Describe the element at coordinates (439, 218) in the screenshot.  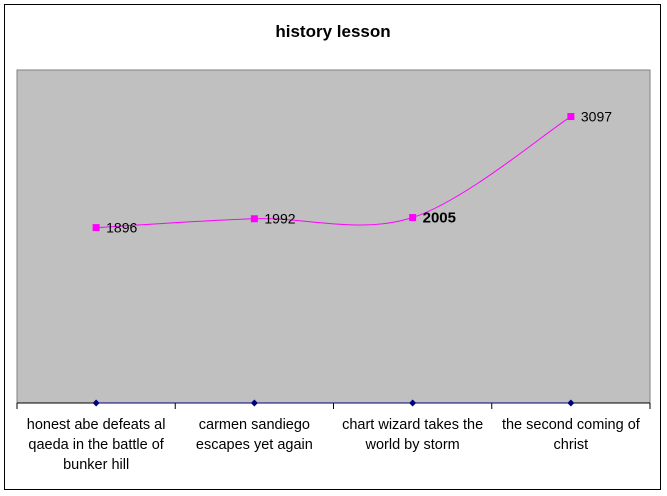
I see `data-label: 2005` at that location.